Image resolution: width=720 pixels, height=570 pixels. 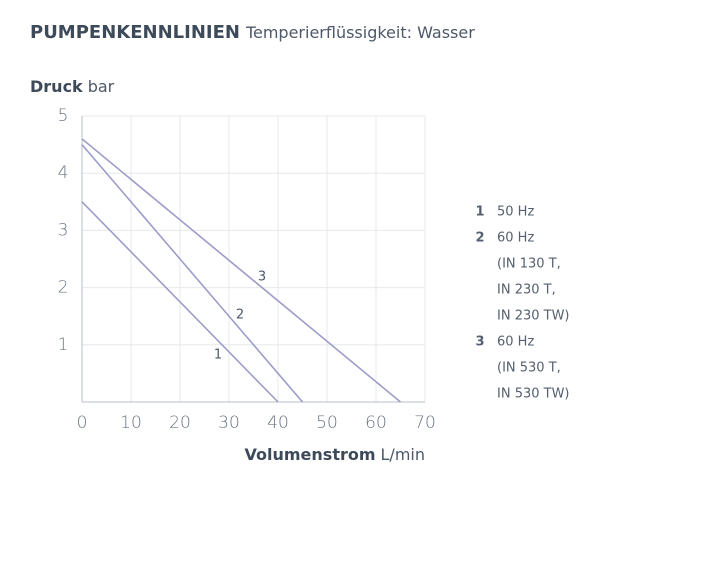 What do you see at coordinates (218, 355) in the screenshot?
I see `line-label: 1` at bounding box center [218, 355].